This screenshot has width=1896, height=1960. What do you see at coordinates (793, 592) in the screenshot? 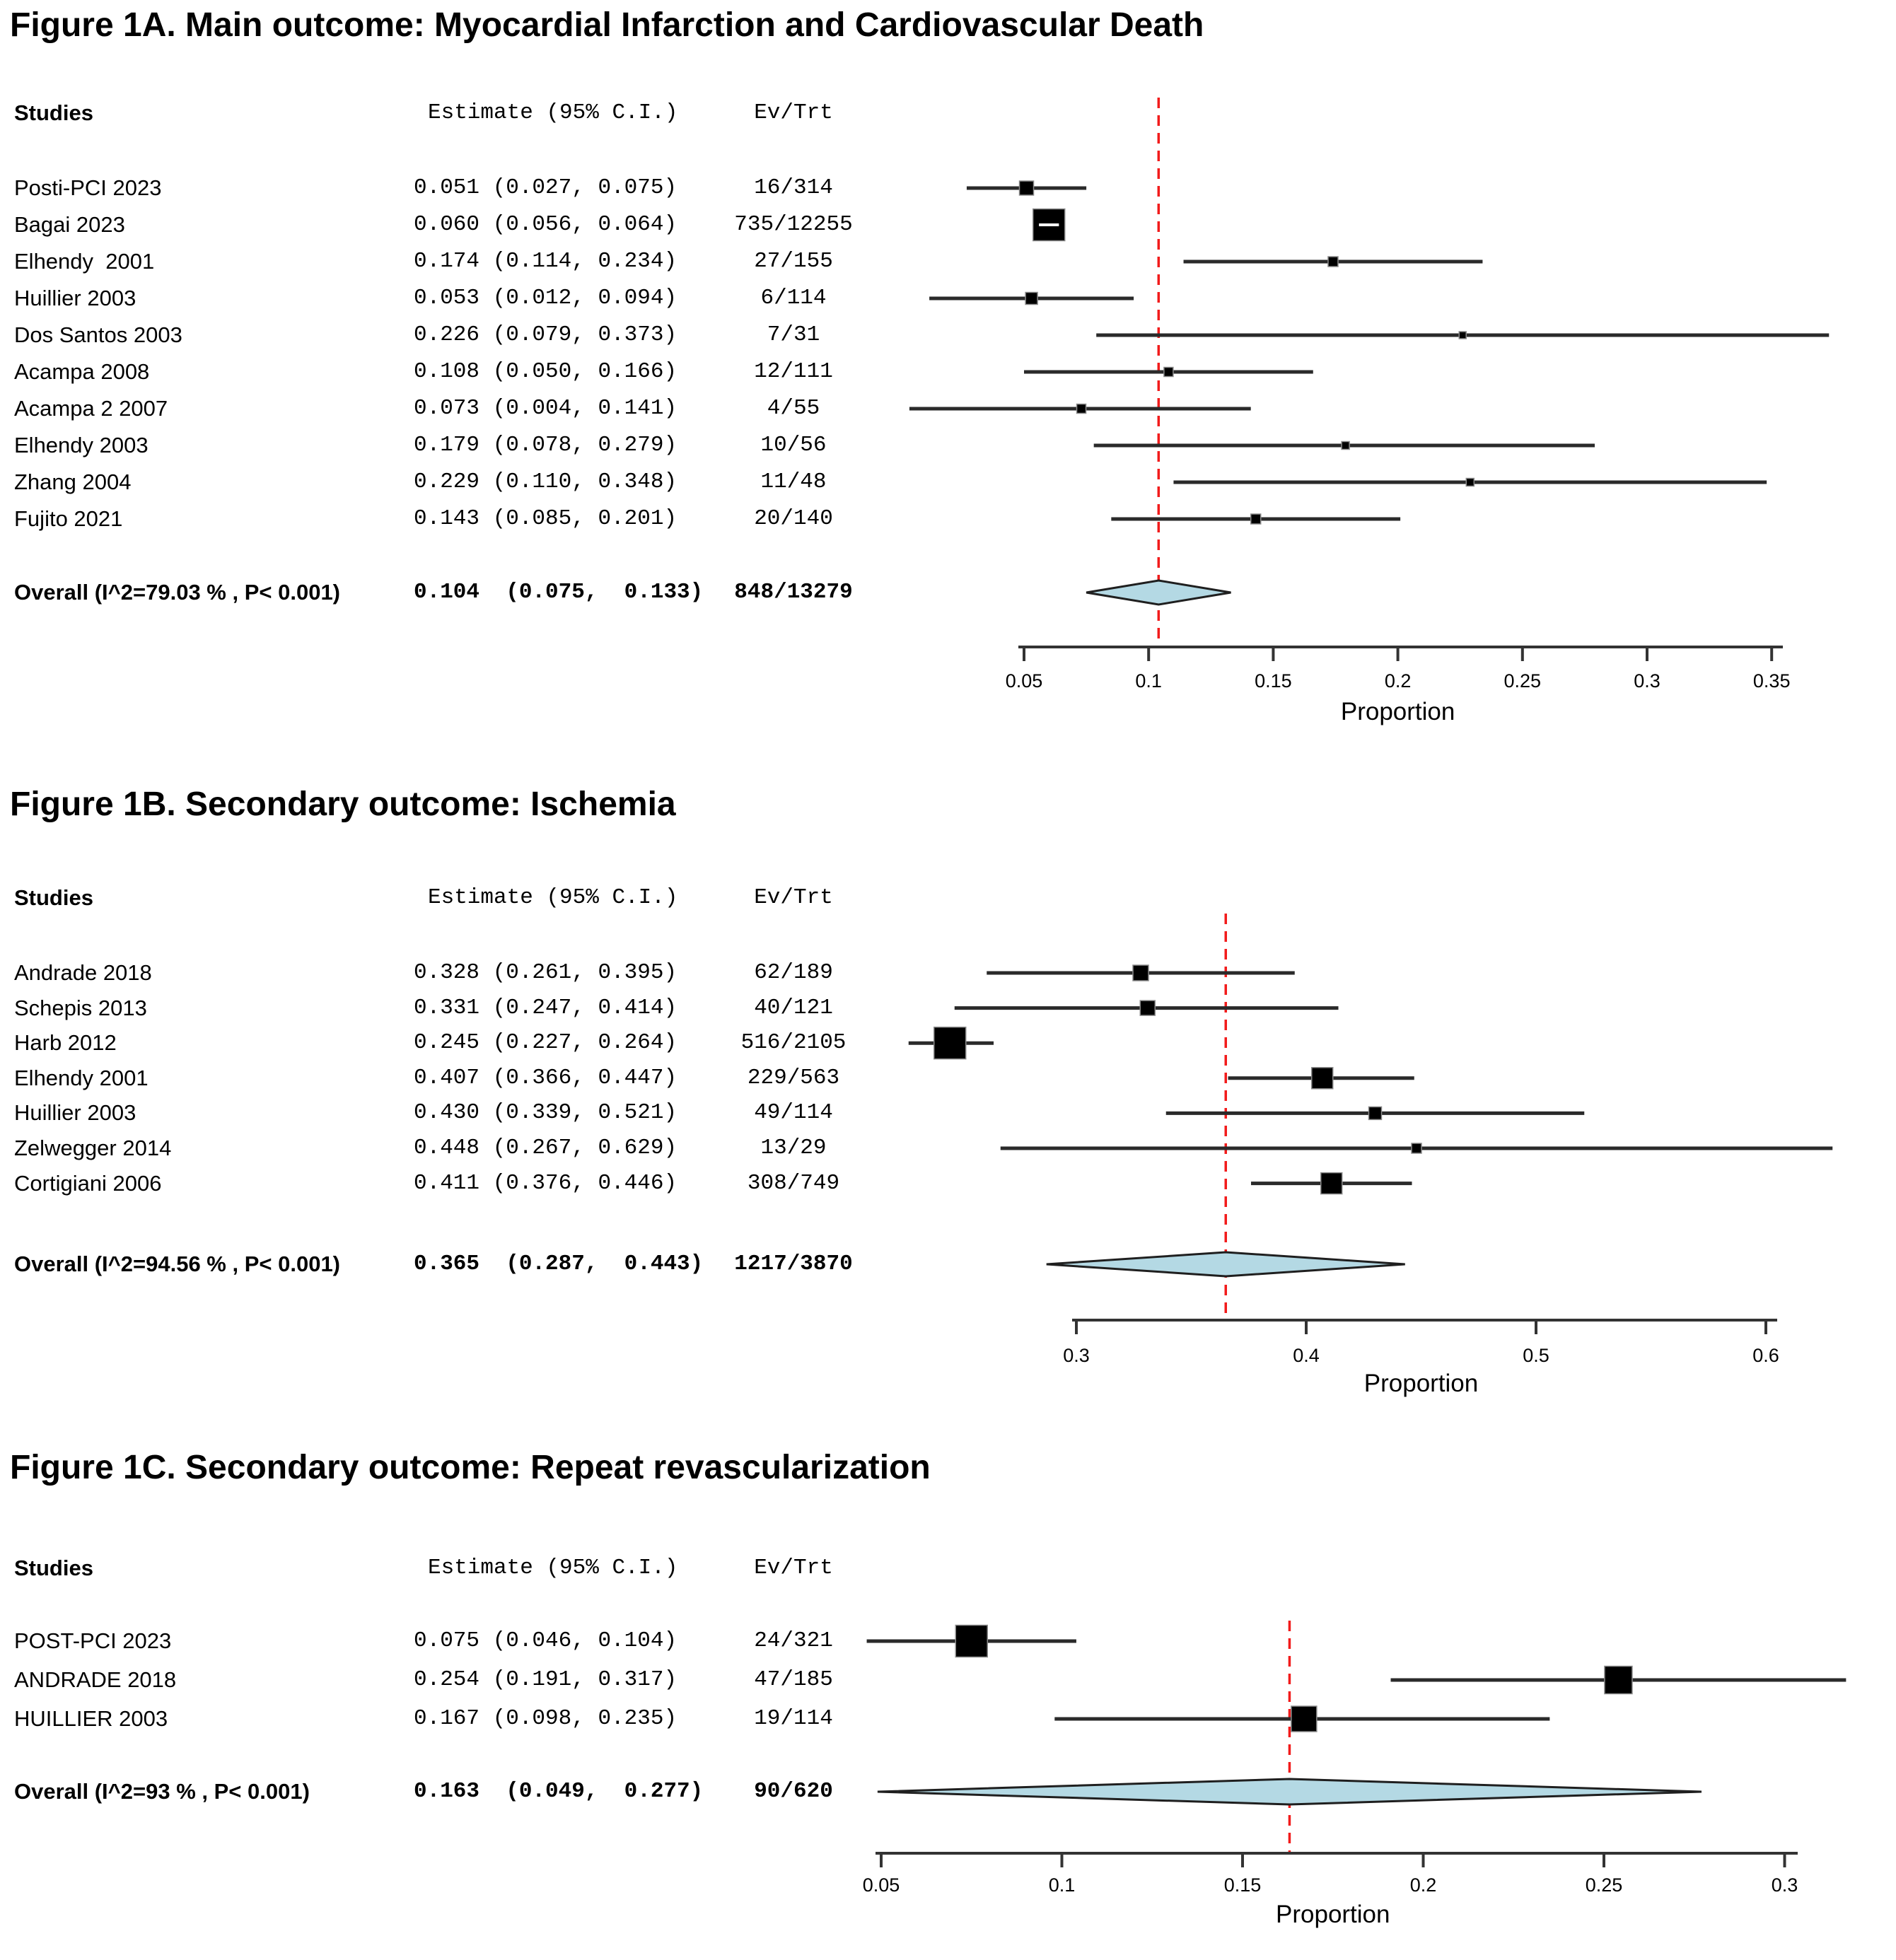
I see `overall-evtrt: 848/13279` at bounding box center [793, 592].